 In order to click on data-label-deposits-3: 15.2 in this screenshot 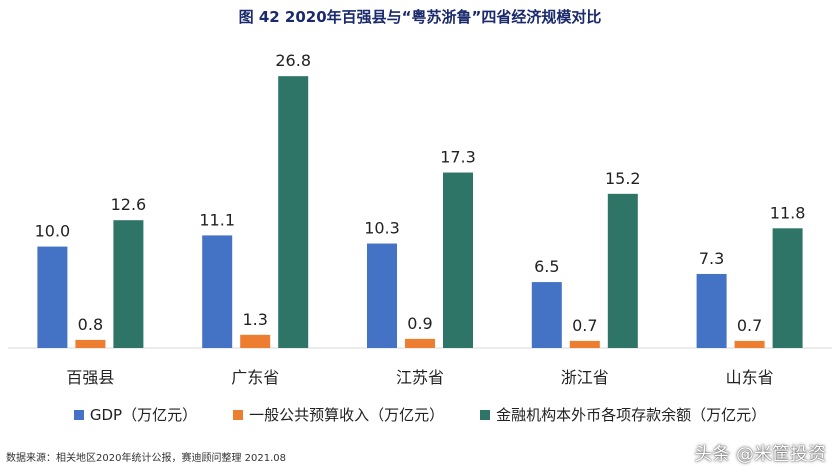, I will do `click(623, 178)`.